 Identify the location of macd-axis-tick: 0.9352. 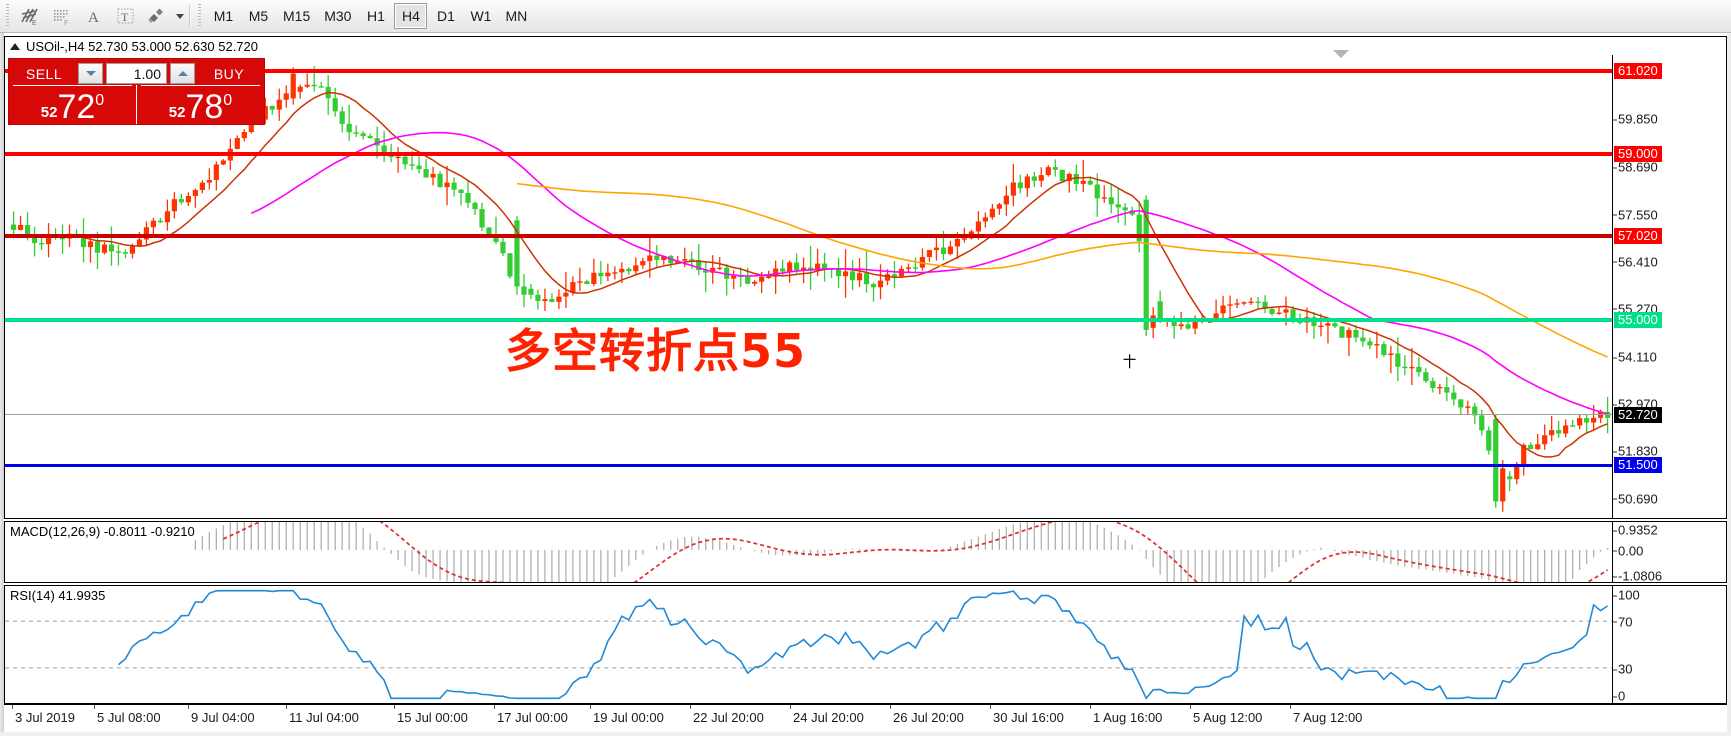
(1635, 530).